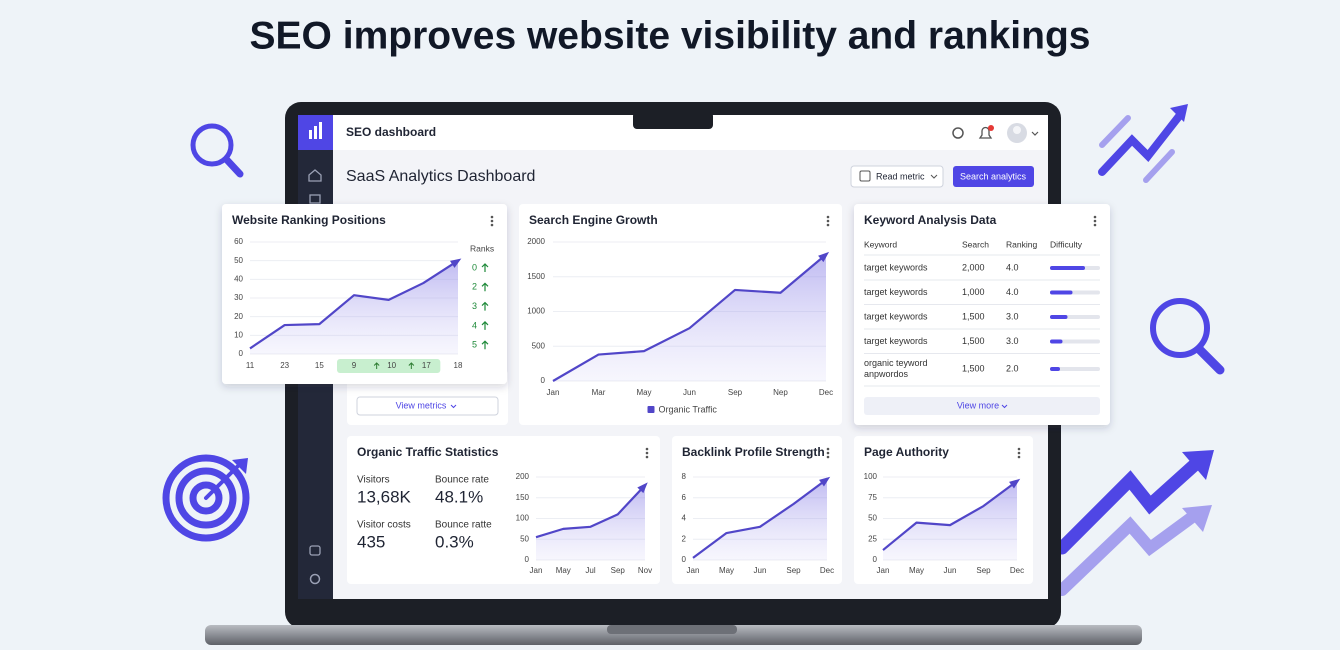  What do you see at coordinates (753, 452) in the screenshot?
I see `chart-title: Backlink Profile Strength` at bounding box center [753, 452].